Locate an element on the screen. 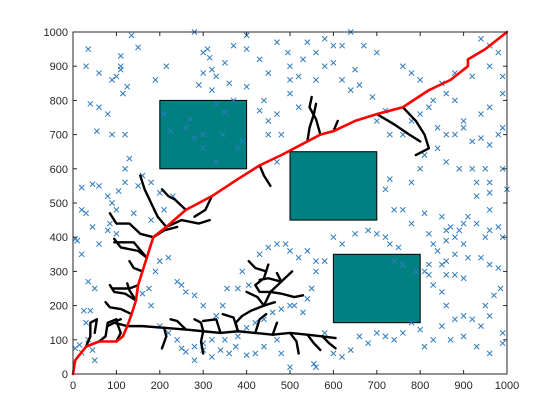 The width and height of the screenshot is (560, 420). x-tick-label: 300 is located at coordinates (203, 386).